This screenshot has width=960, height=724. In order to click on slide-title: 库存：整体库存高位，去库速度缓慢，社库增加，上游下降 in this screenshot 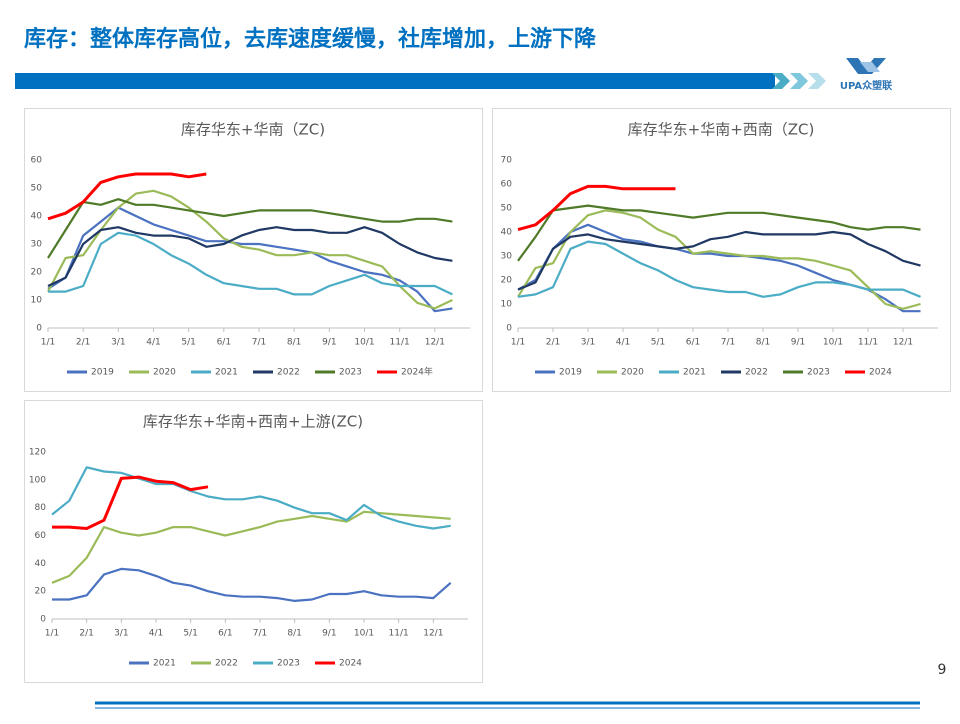, I will do `click(310, 39)`.